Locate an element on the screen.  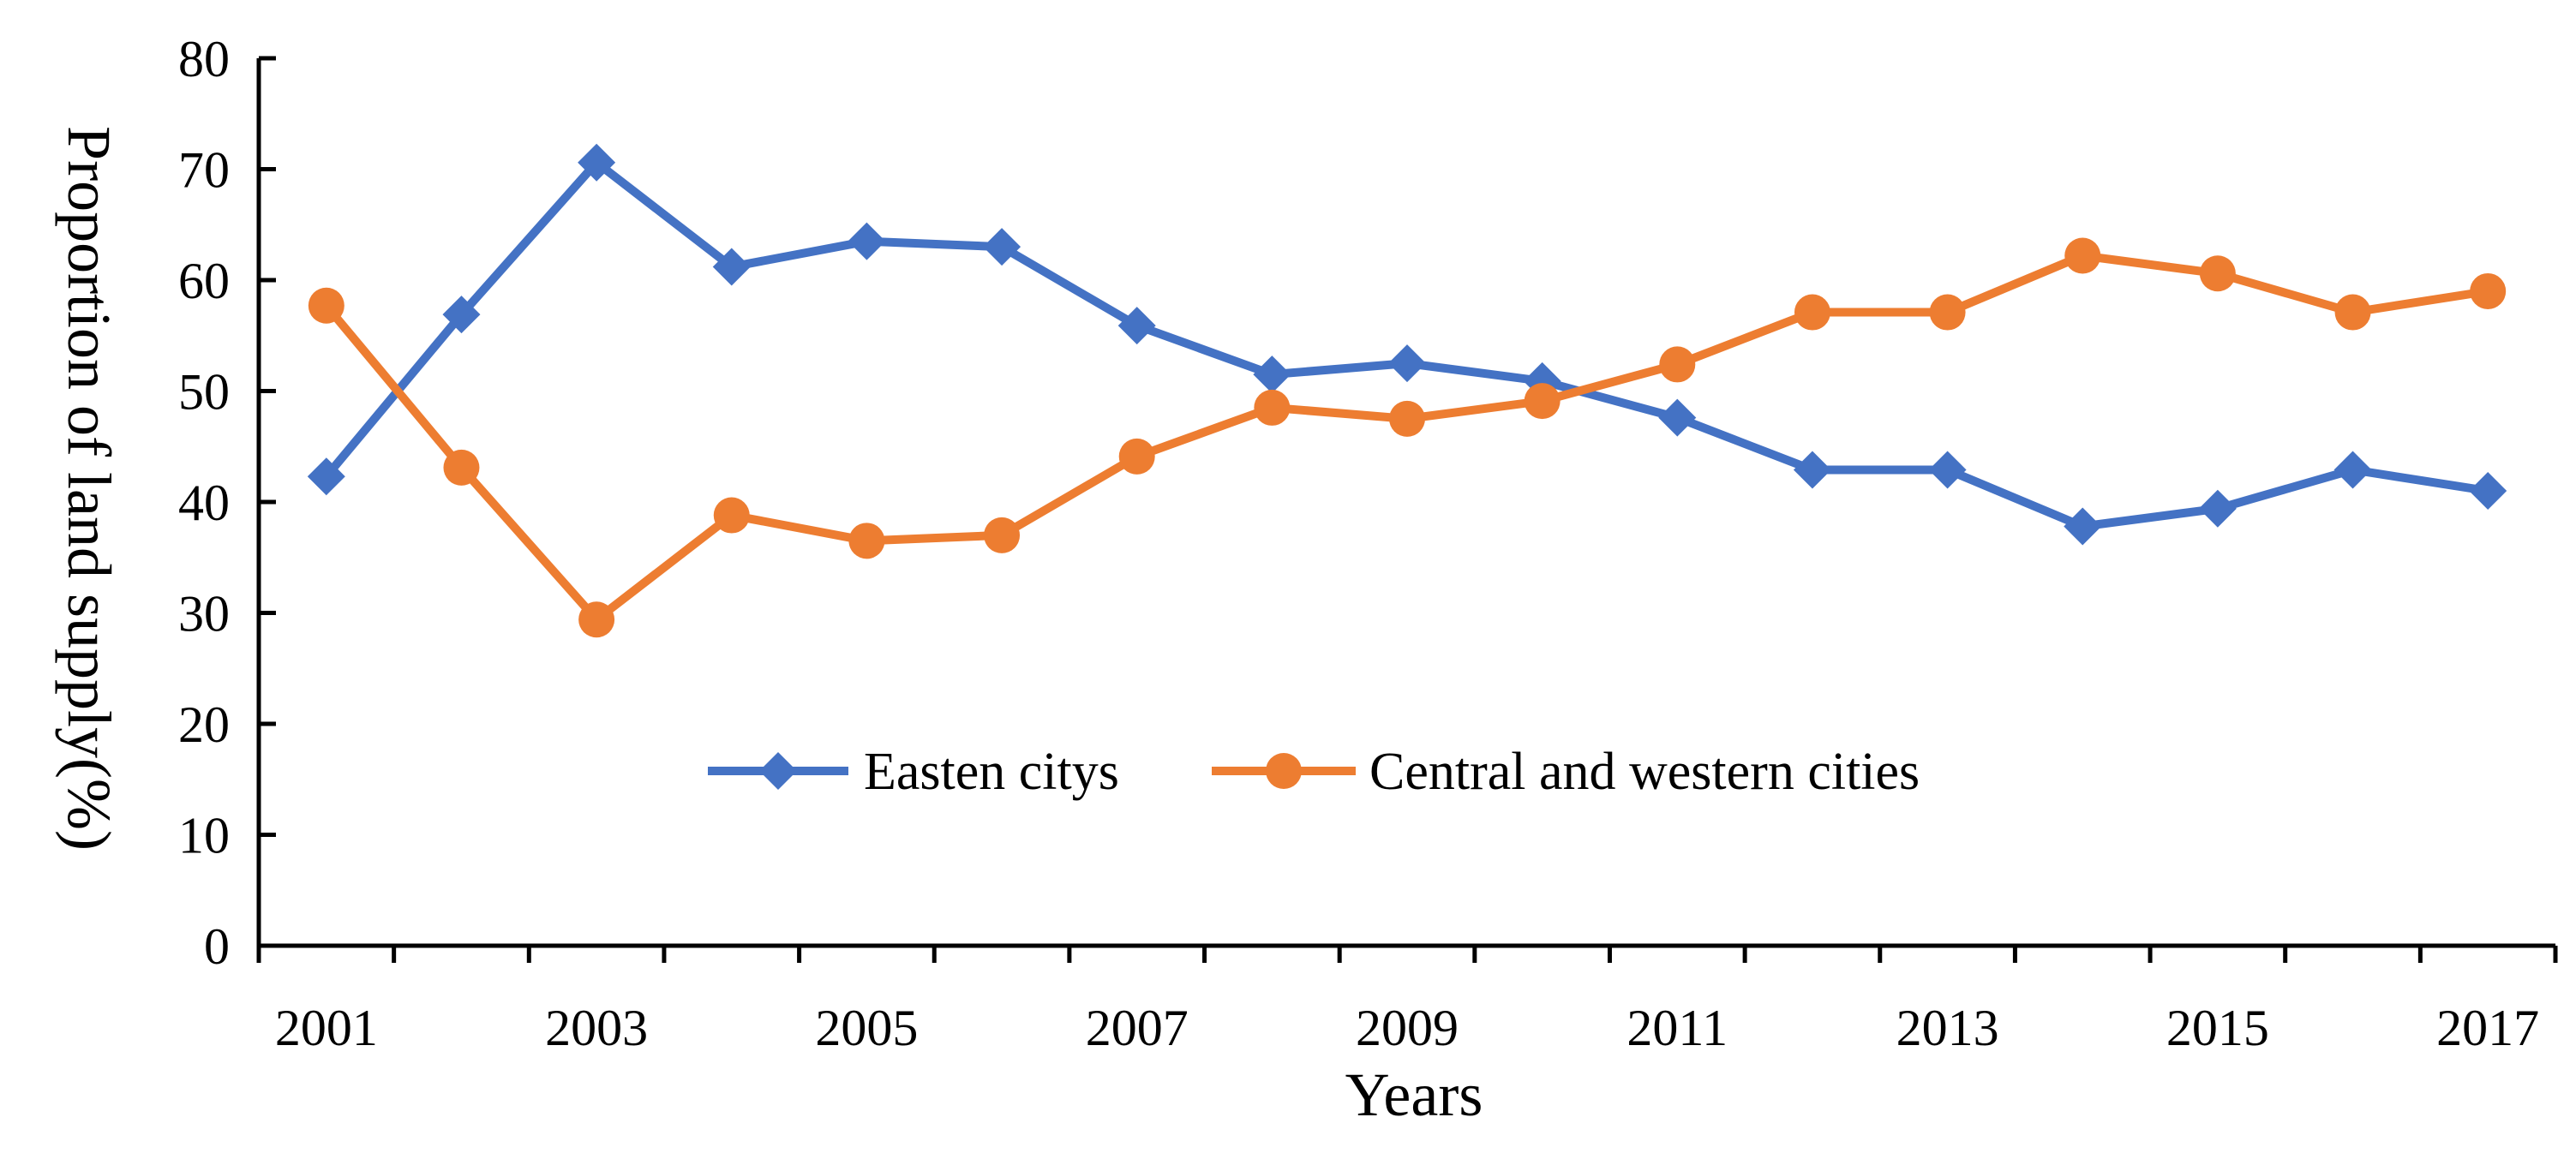
y-tick-label: 10 is located at coordinates (204, 836).